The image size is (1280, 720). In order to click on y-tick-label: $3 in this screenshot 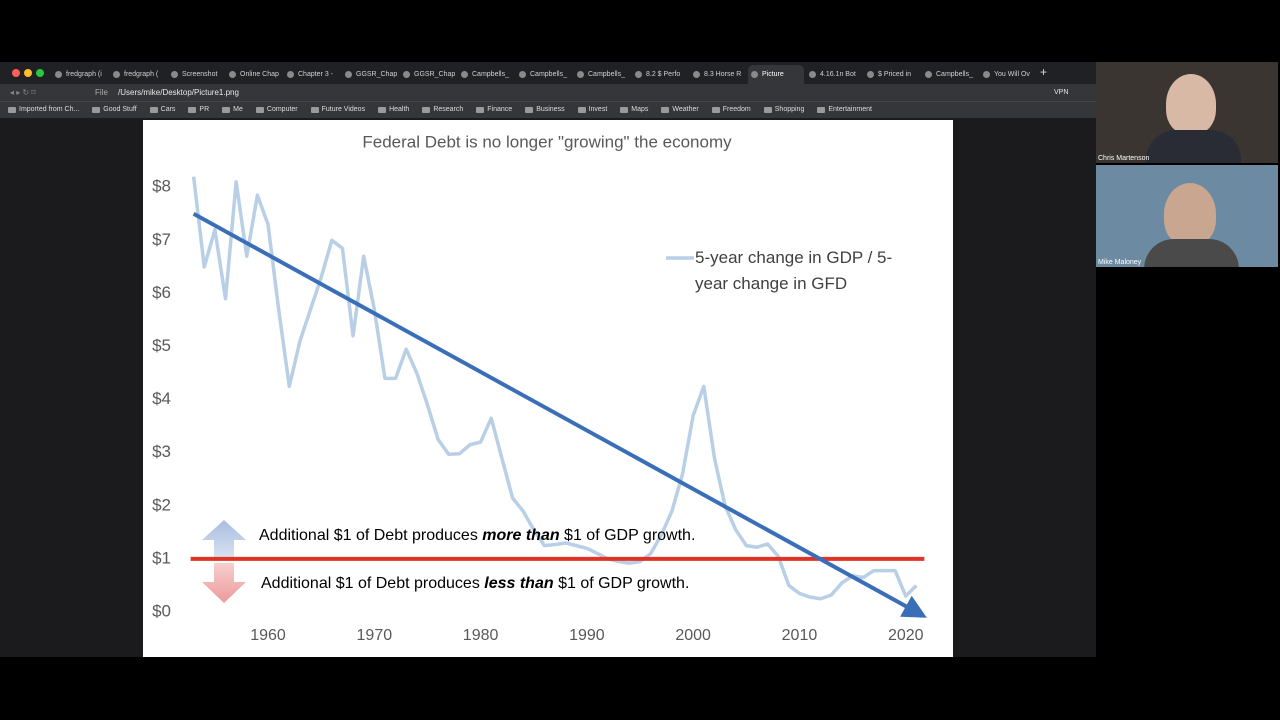, I will do `click(161, 451)`.